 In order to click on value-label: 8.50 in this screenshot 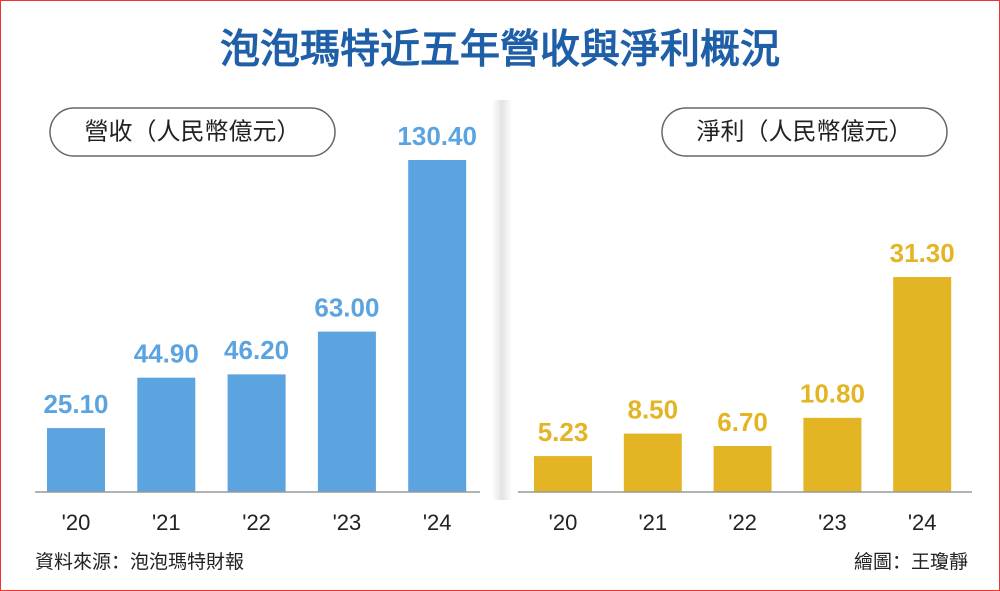, I will do `click(652, 409)`.